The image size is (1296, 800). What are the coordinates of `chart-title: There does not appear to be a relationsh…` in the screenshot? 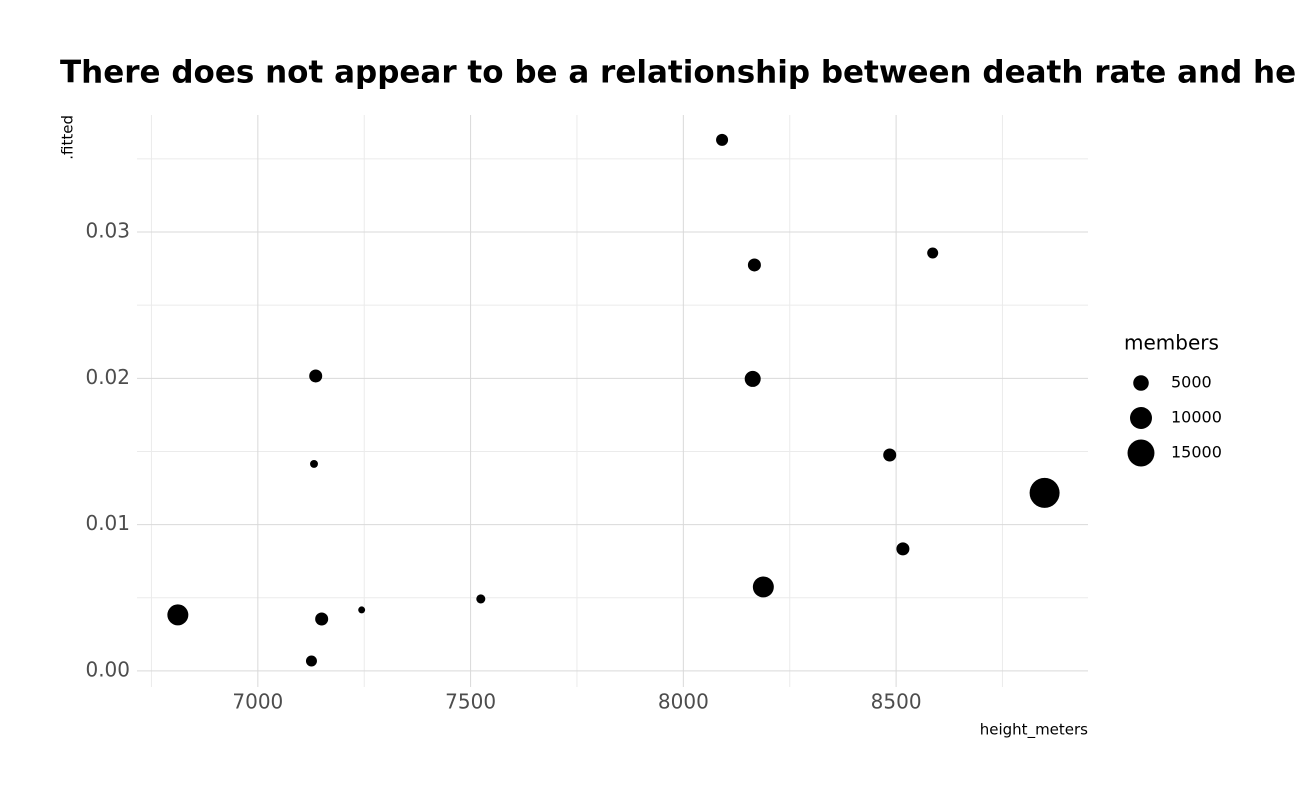 It's located at (678, 73).